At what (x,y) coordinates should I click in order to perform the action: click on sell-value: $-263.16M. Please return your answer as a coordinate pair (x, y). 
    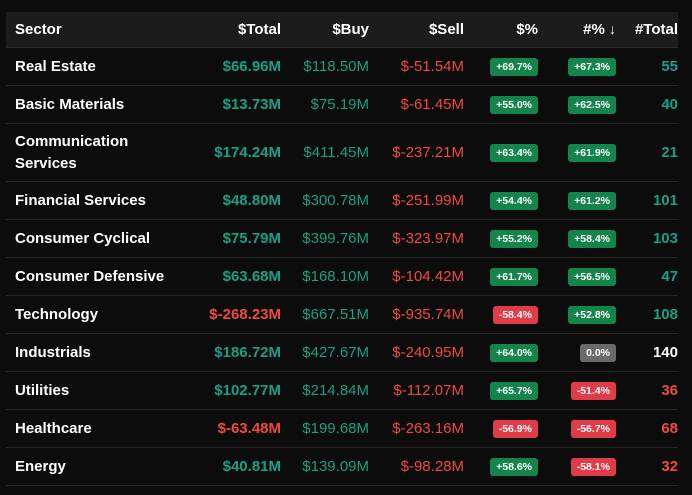
    Looking at the image, I should click on (428, 428).